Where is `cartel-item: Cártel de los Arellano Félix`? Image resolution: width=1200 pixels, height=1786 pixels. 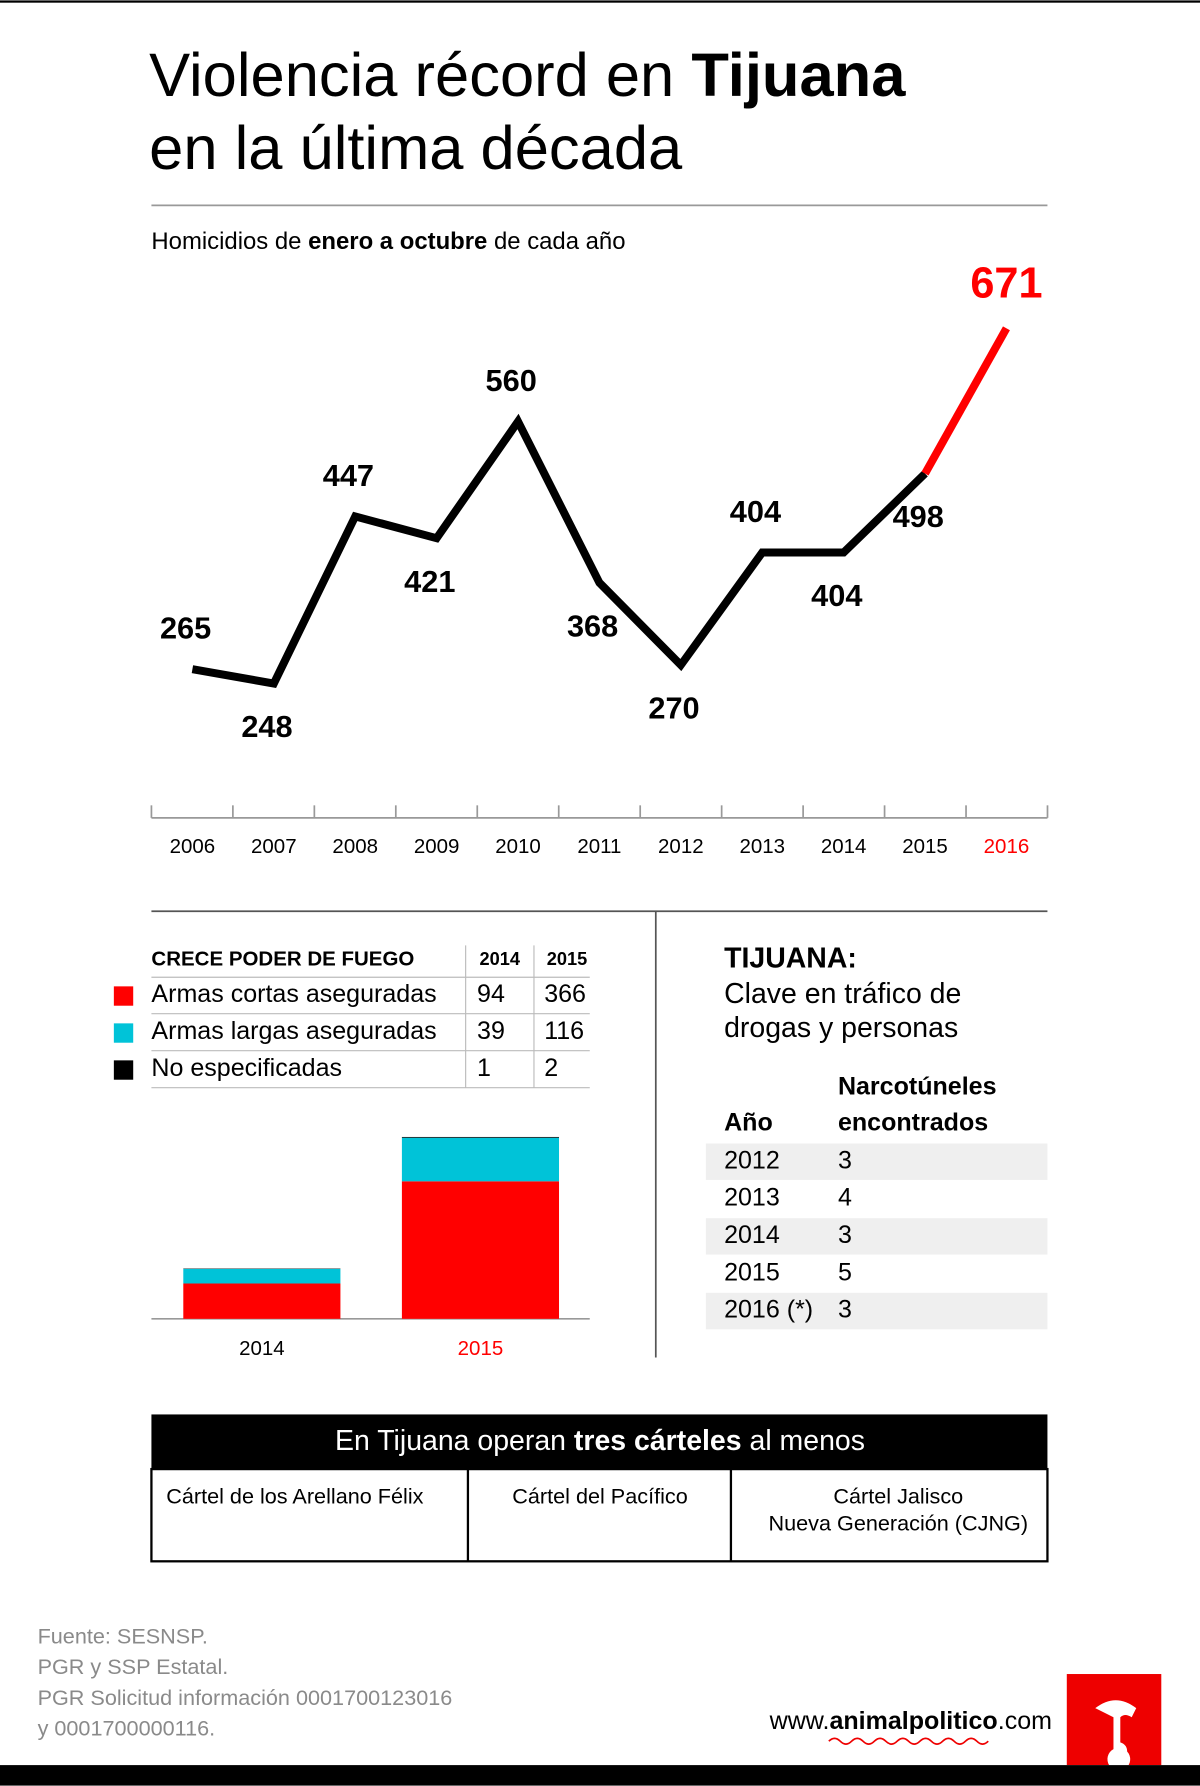 cartel-item: Cártel de los Arellano Félix is located at coordinates (294, 1495).